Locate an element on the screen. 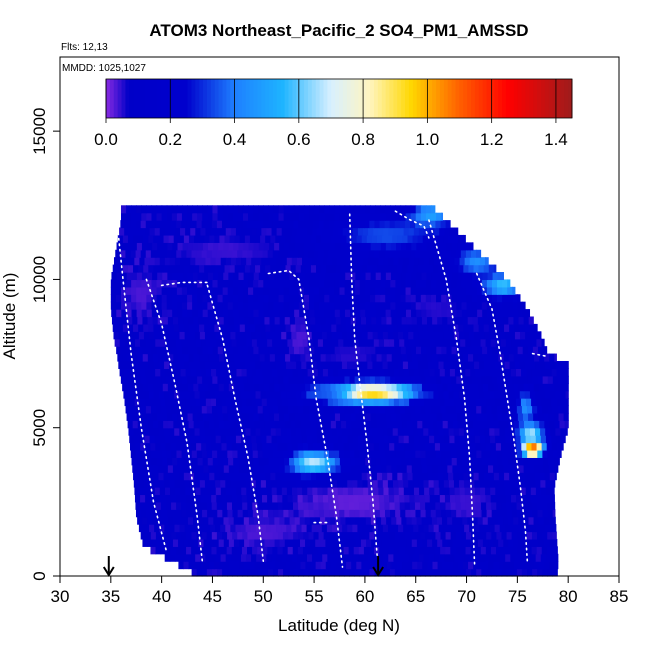 The width and height of the screenshot is (650, 650). y-axis-label: Altitude (m) is located at coordinates (9, 316).